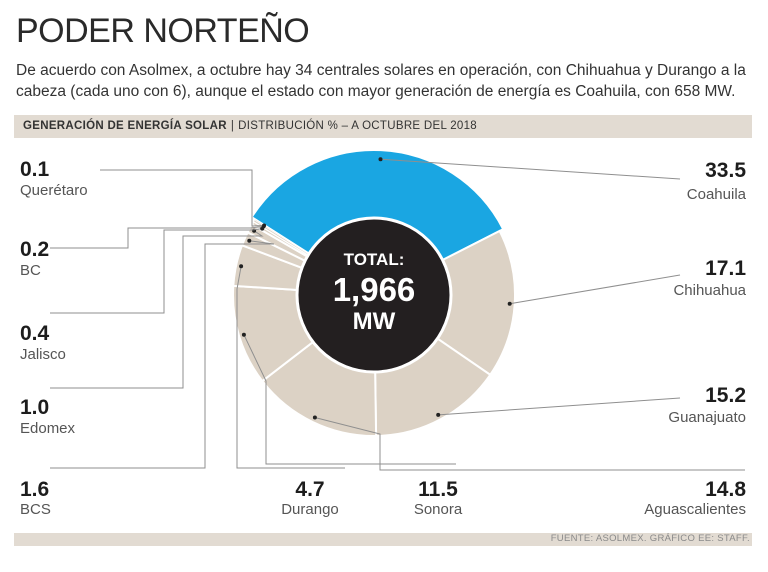  Describe the element at coordinates (374, 321) in the screenshot. I see `total-unit: MW` at that location.